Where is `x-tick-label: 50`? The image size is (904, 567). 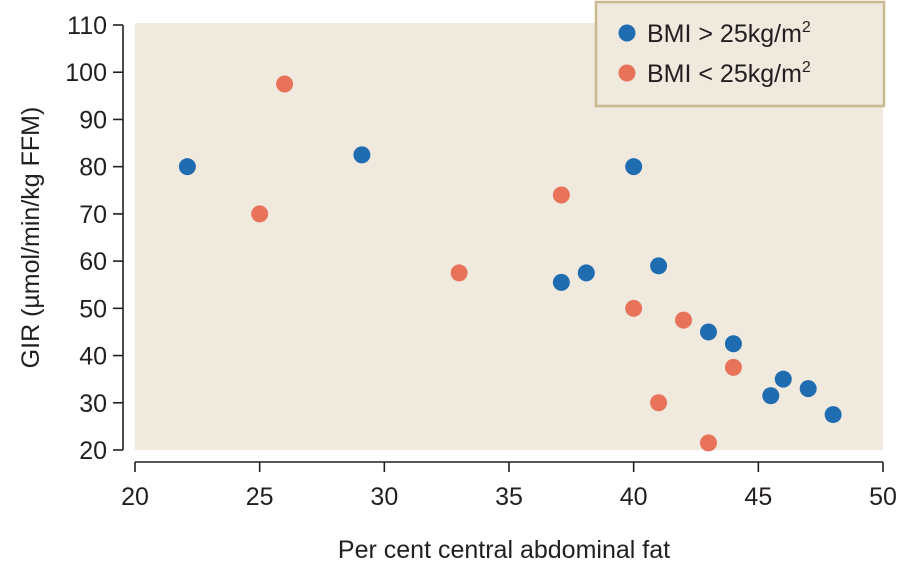 x-tick-label: 50 is located at coordinates (883, 497).